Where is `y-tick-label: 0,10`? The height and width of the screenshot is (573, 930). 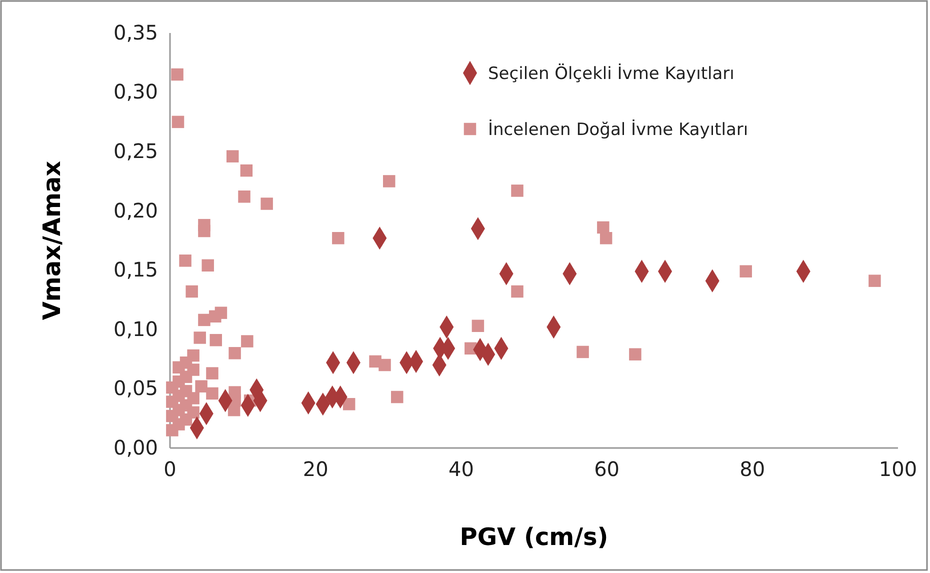 y-tick-label: 0,10 is located at coordinates (135, 328).